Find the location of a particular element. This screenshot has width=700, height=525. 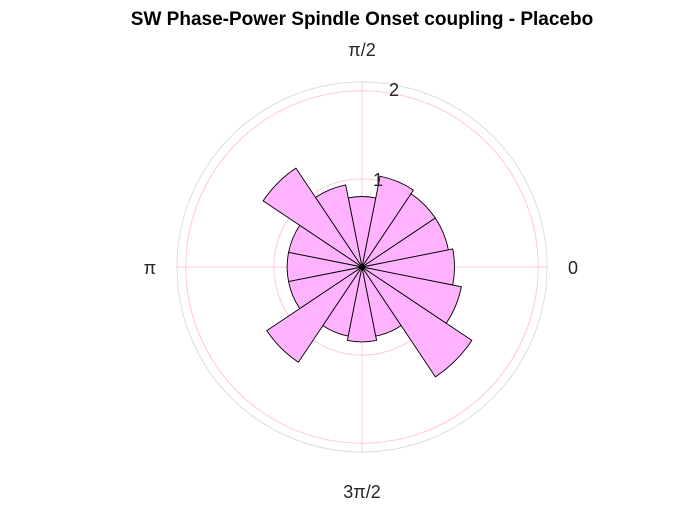

histogram-bars is located at coordinates (367, 272).